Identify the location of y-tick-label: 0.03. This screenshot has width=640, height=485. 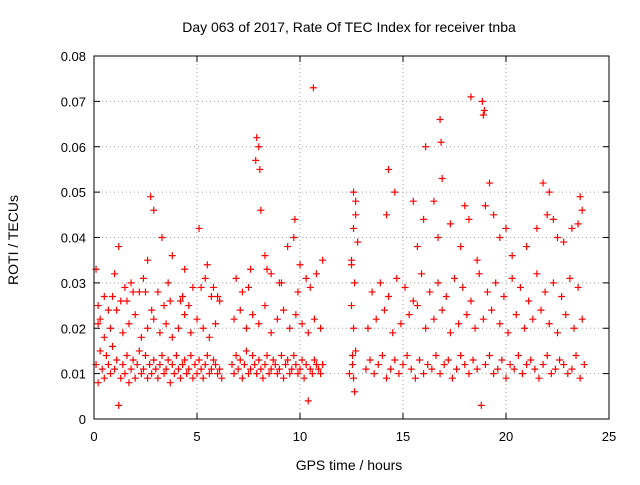
(73, 283).